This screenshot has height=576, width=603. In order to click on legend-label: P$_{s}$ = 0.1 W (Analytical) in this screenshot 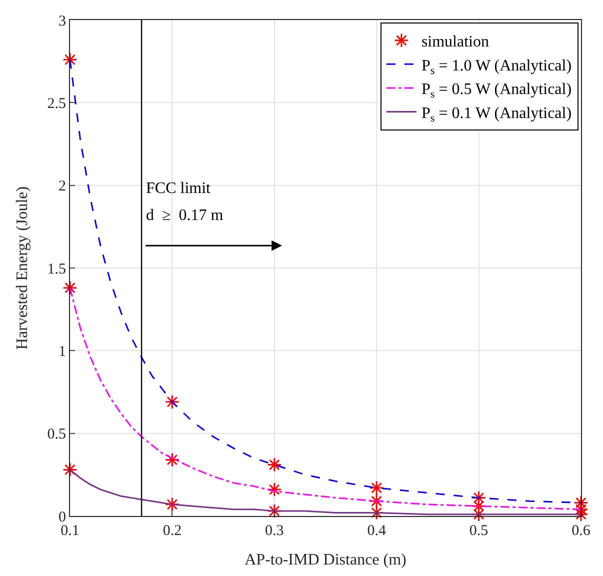, I will do `click(496, 114)`.